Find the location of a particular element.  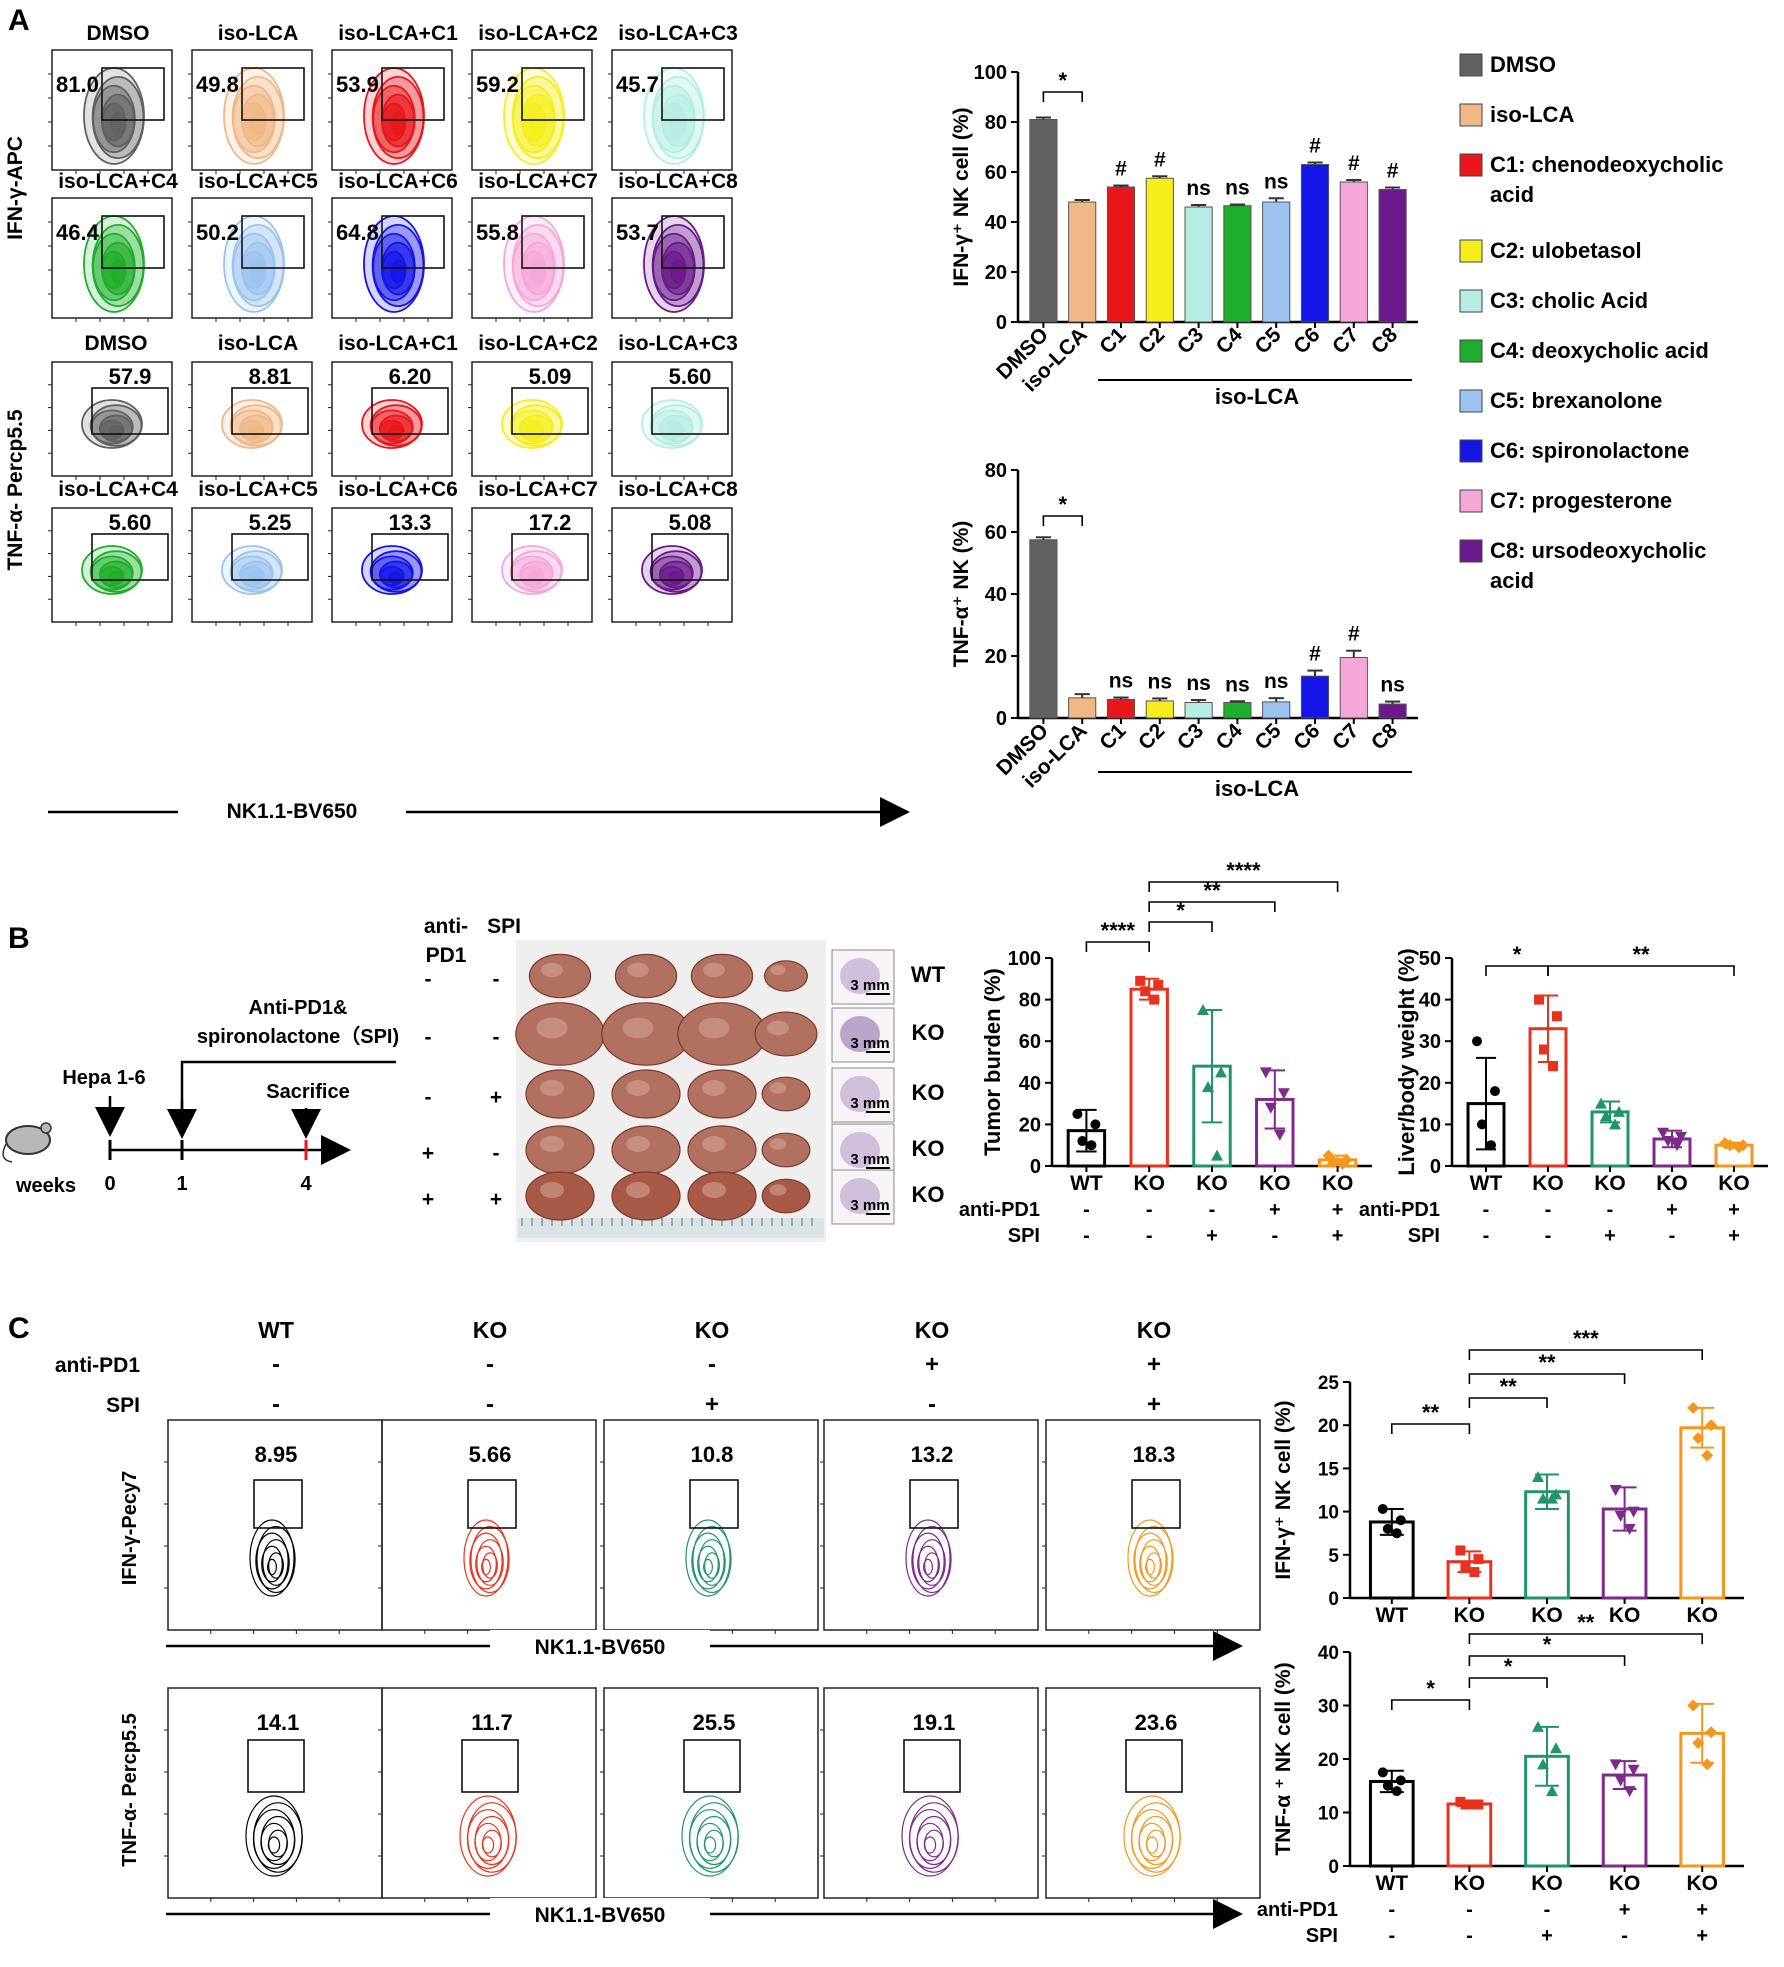

row-genotype-label: WT is located at coordinates (928, 974).